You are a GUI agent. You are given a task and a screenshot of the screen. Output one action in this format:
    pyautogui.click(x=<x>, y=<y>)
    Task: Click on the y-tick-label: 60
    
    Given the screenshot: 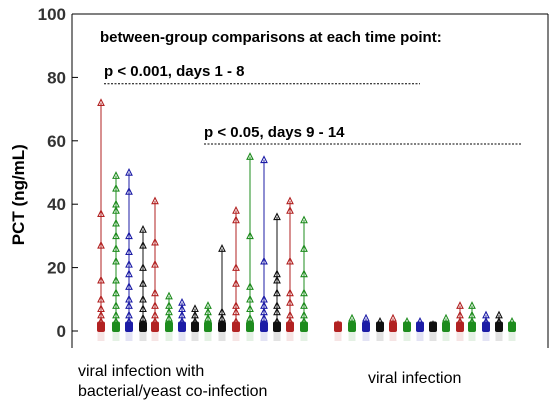 What is the action you would take?
    pyautogui.click(x=56, y=141)
    